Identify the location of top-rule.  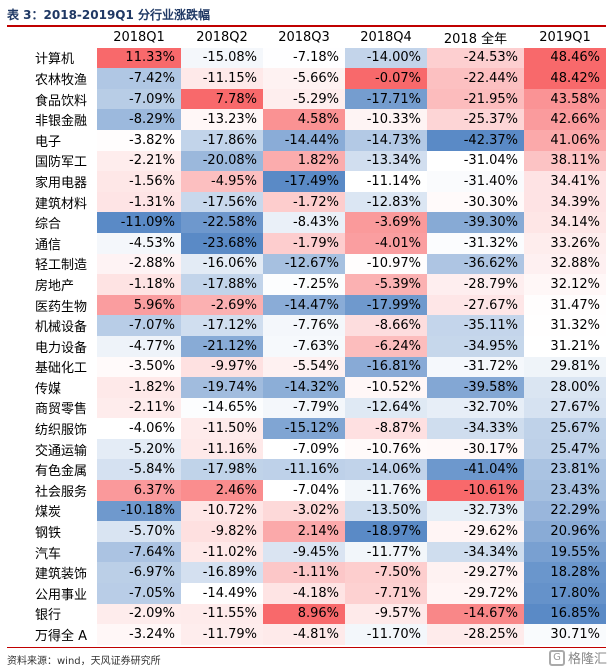
(306, 26).